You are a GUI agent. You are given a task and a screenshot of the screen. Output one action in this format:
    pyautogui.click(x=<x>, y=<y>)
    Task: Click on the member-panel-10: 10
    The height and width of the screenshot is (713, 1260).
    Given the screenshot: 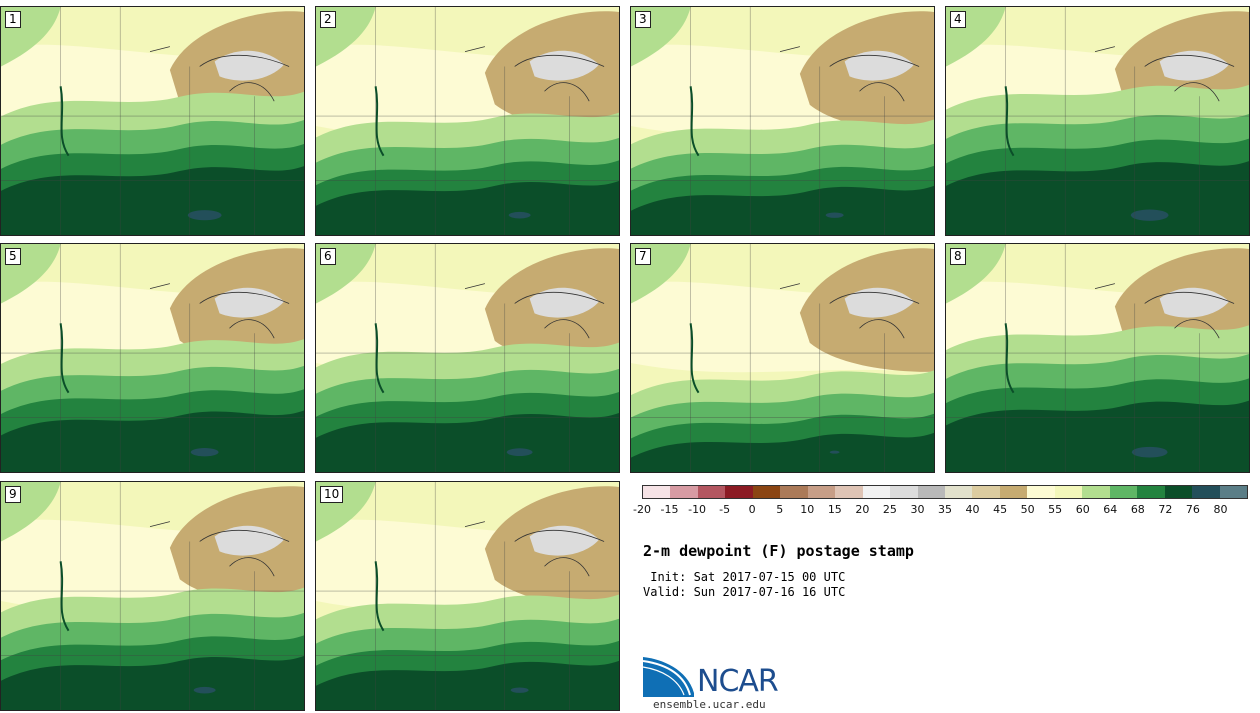 What is the action you would take?
    pyautogui.click(x=467, y=596)
    